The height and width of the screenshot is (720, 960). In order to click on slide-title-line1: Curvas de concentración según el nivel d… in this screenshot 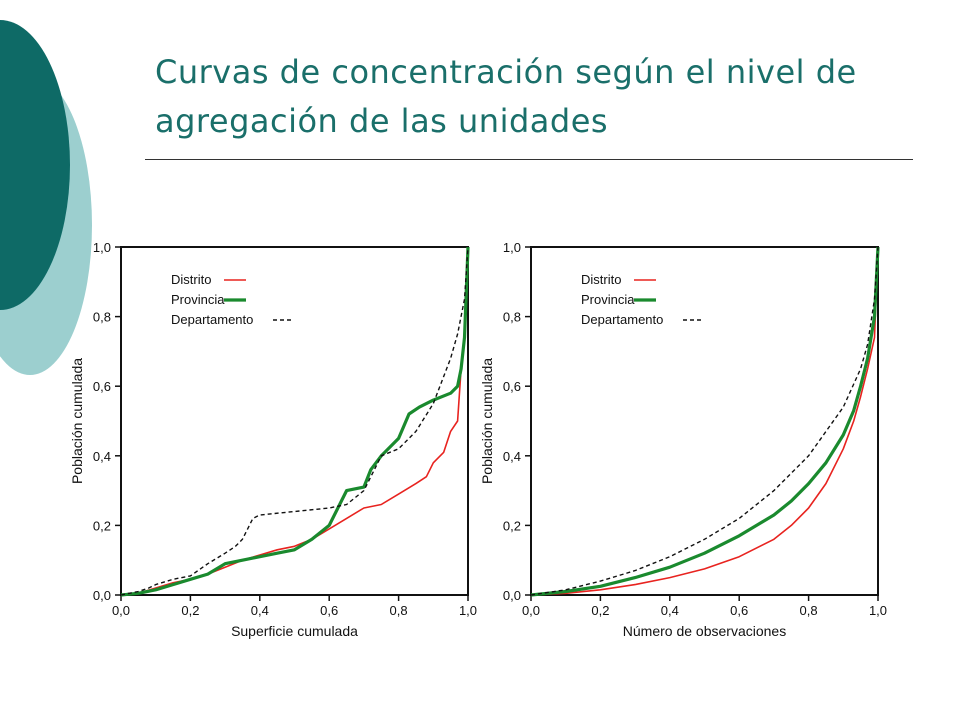, I will do `click(506, 72)`.